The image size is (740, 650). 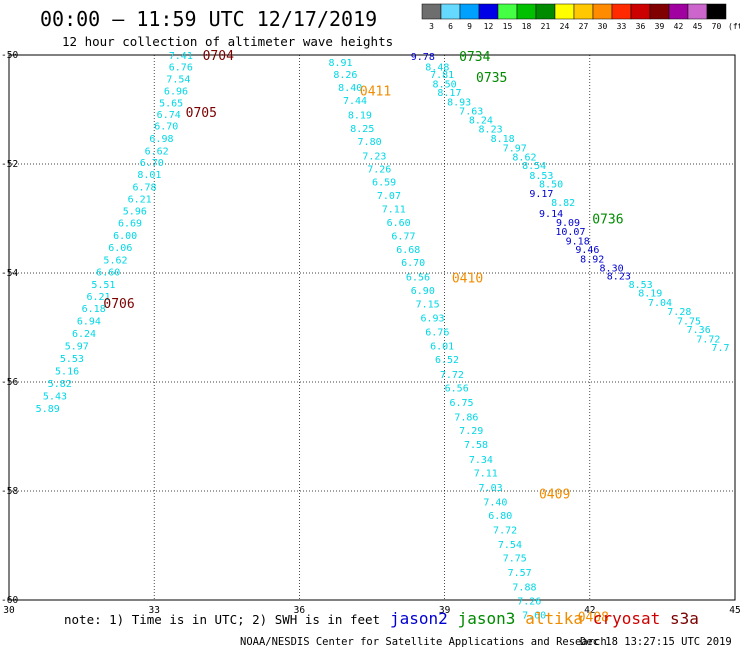 I want to click on wave-height-point: 8.17, so click(x=449, y=93).